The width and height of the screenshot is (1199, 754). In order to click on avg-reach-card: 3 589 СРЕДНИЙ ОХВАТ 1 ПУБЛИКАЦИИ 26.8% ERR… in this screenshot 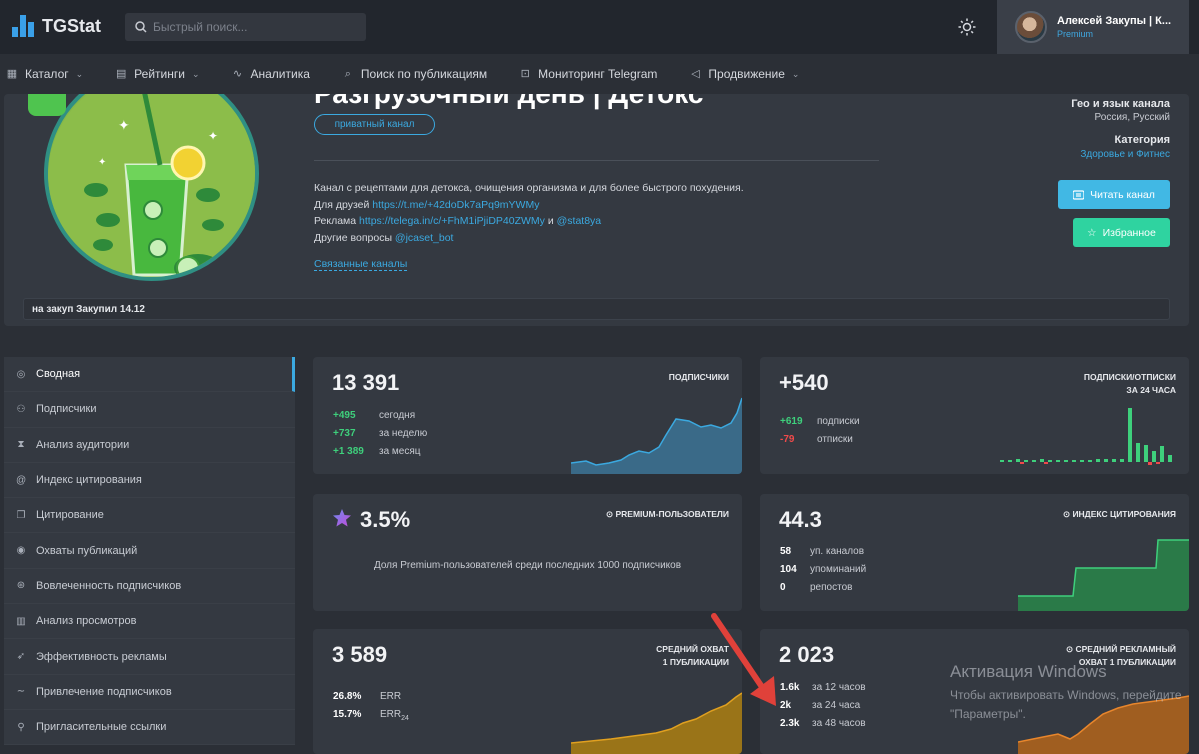, I will do `click(527, 691)`.